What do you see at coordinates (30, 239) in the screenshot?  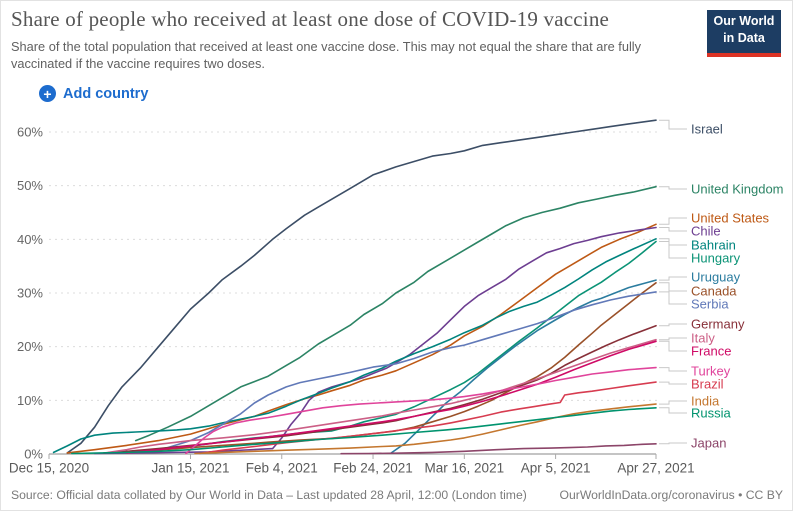 I see `y-axis-tick-label: 40%` at bounding box center [30, 239].